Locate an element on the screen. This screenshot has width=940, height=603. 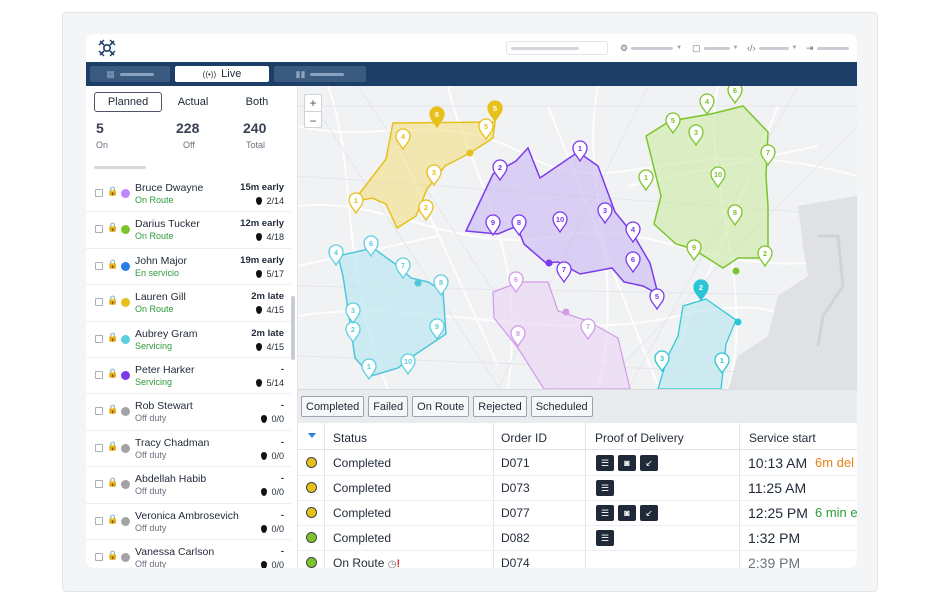
driver-row: 🔒 Rob Stewart Off duty - 0/0 is located at coordinates (188, 412).